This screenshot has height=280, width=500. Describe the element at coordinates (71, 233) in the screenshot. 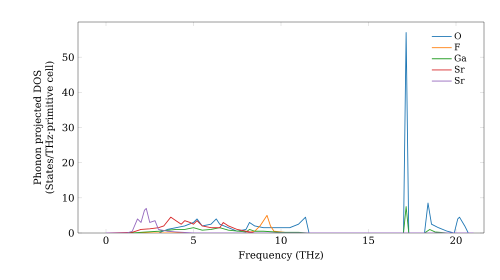

I see `y-tick-label: 0` at that location.